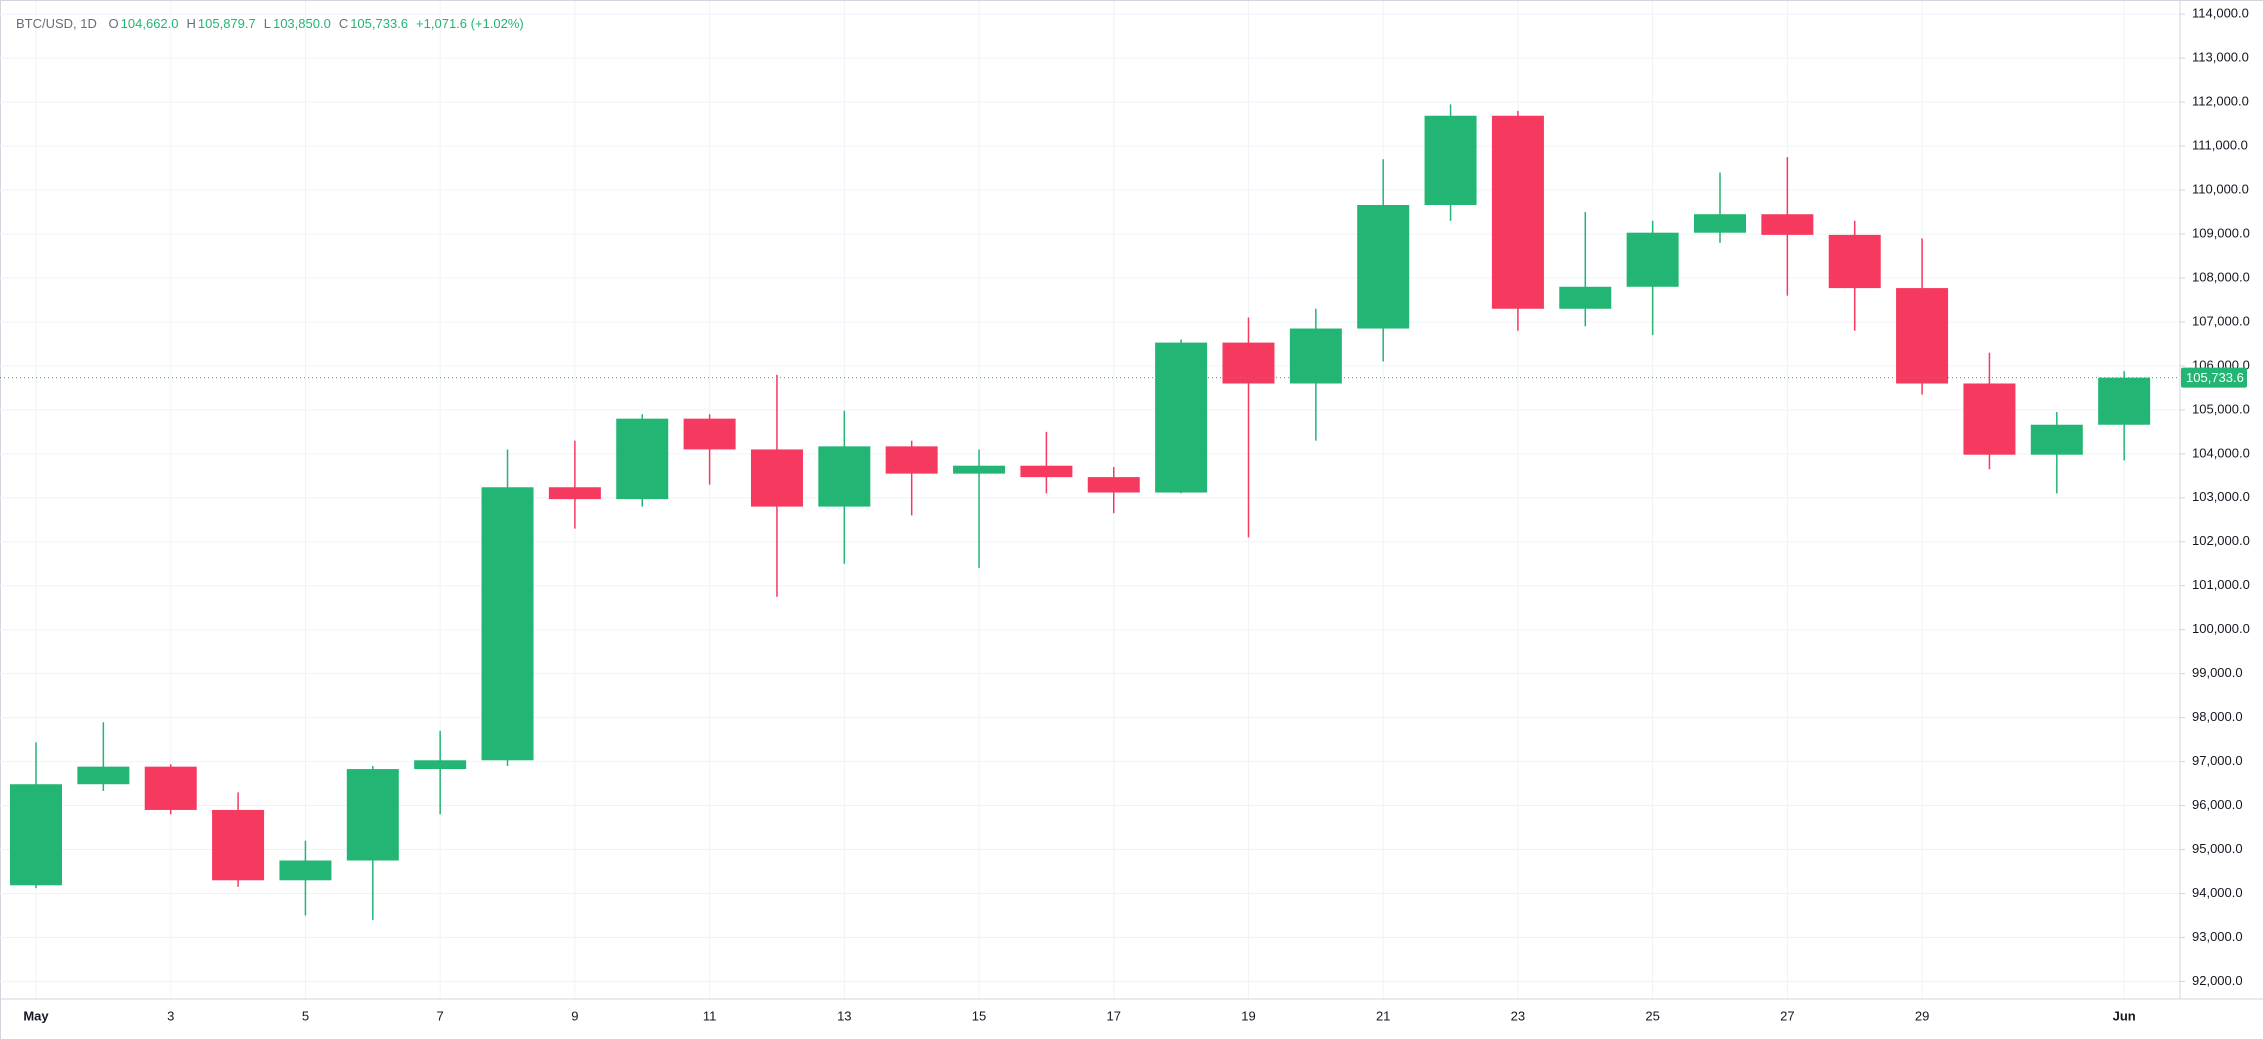 The width and height of the screenshot is (2264, 1040). What do you see at coordinates (2217, 760) in the screenshot?
I see `y-tick-label: 97,000.0` at bounding box center [2217, 760].